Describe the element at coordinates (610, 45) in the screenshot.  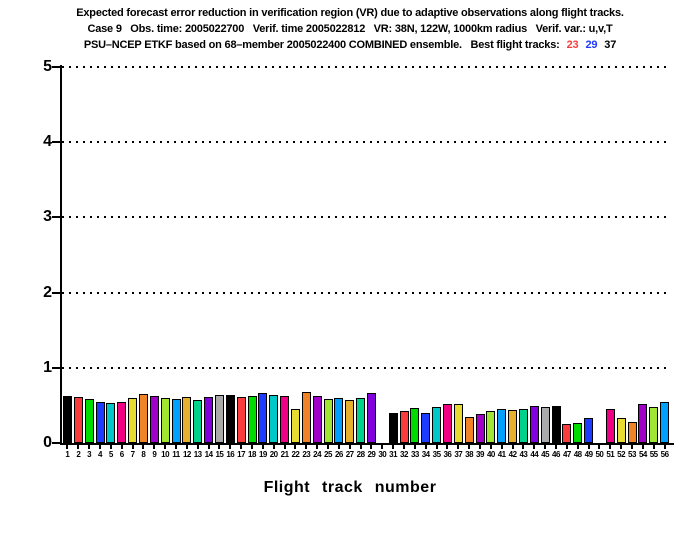
I see `best-track-37: 37` at that location.